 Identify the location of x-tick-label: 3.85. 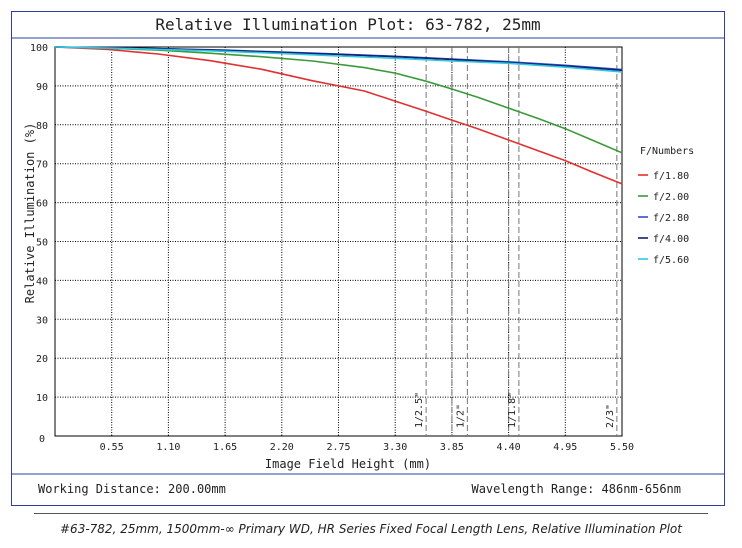
(452, 447).